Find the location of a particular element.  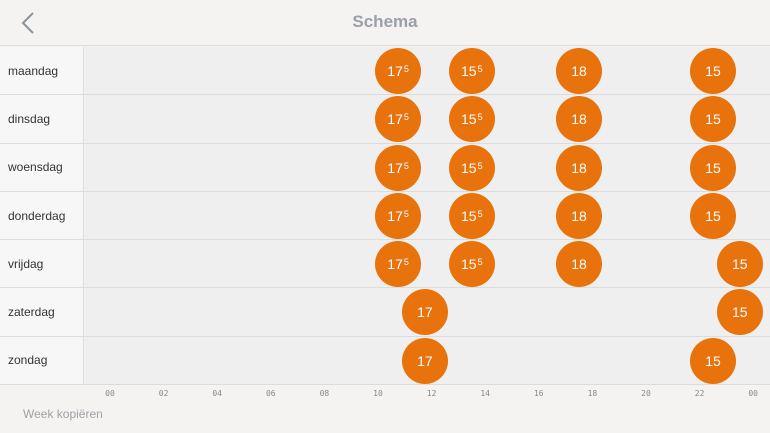

axis-tick-label: 16 is located at coordinates (538, 393).